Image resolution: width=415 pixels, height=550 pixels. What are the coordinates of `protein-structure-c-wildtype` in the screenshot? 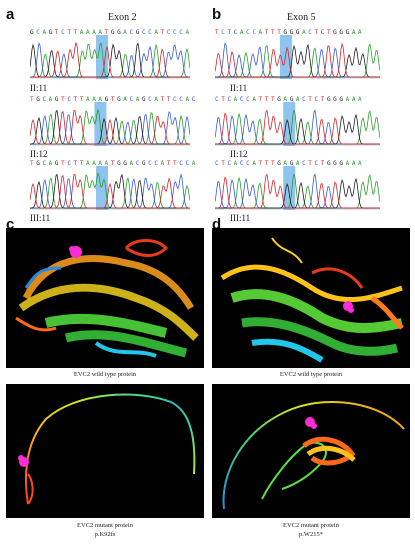 It's located at (105, 298).